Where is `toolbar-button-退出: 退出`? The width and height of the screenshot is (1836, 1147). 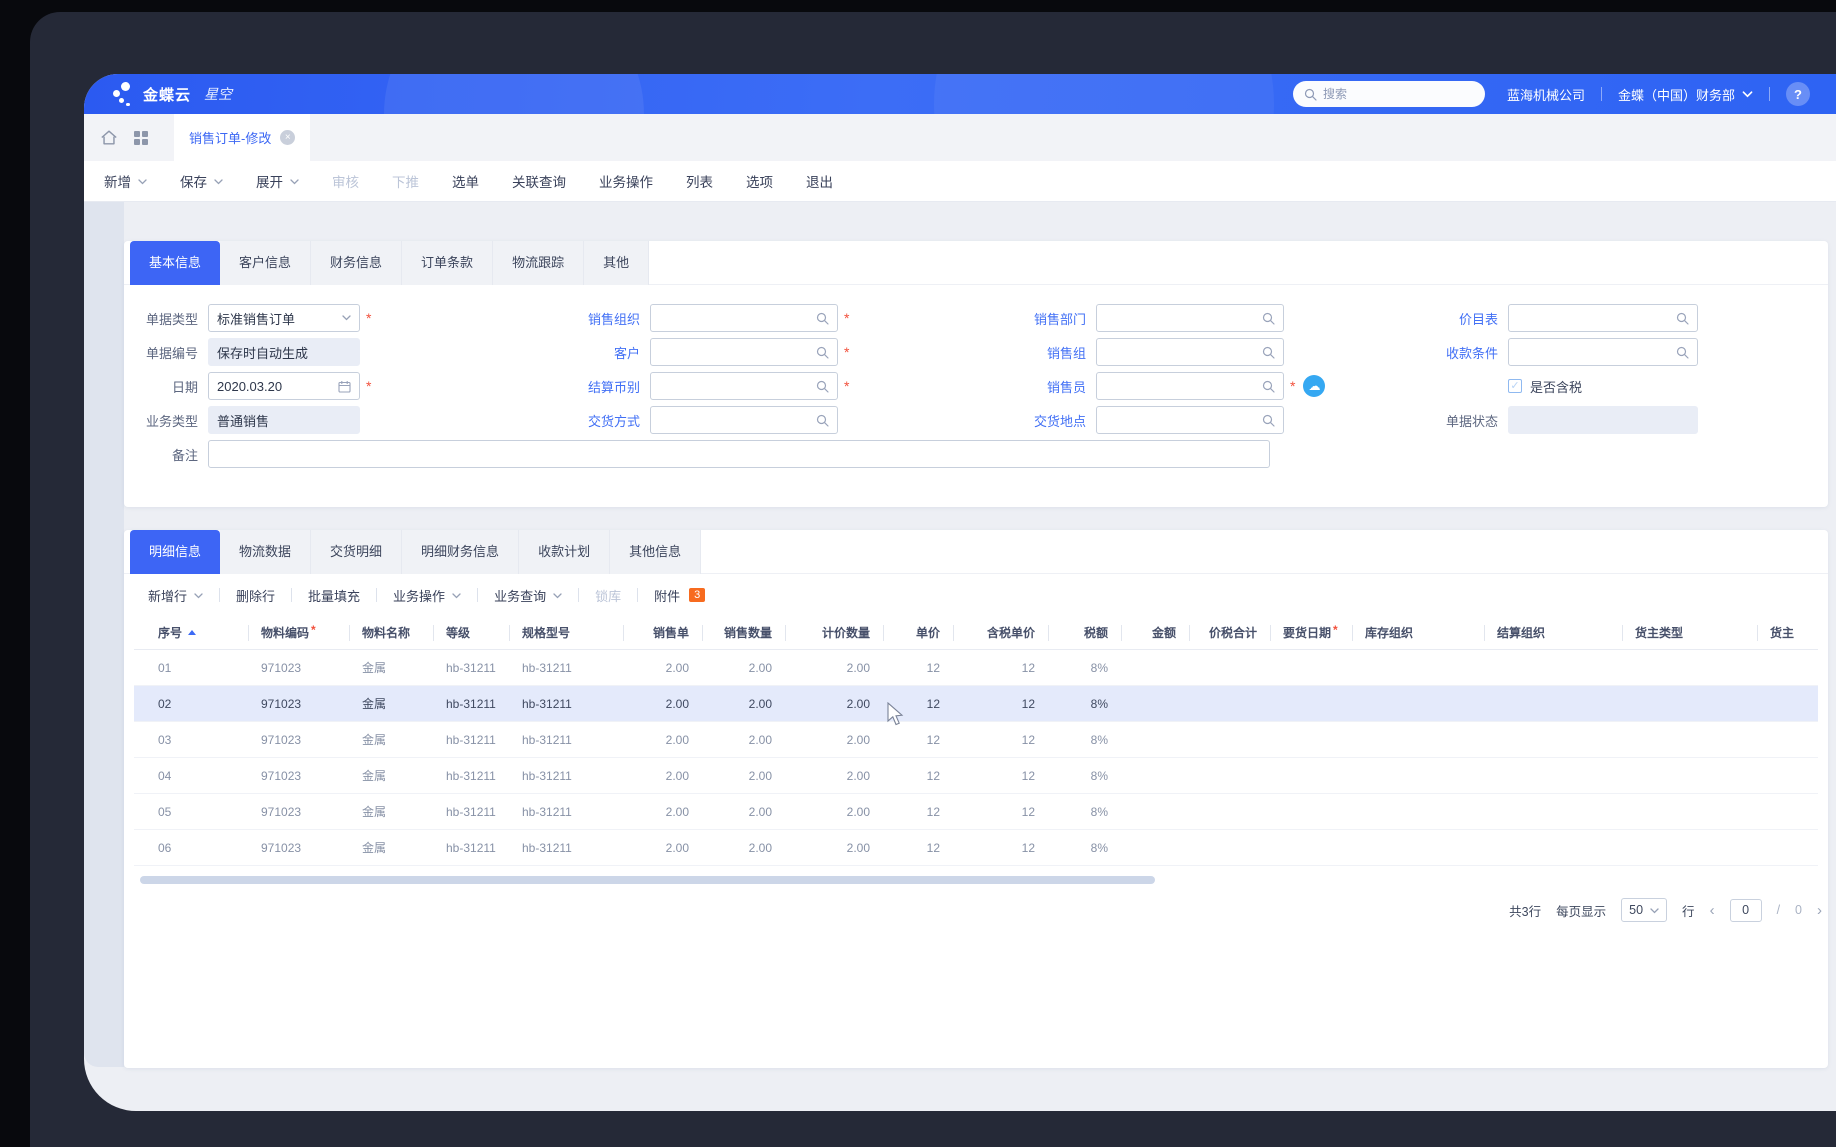
toolbar-button-退出: 退出 is located at coordinates (819, 181).